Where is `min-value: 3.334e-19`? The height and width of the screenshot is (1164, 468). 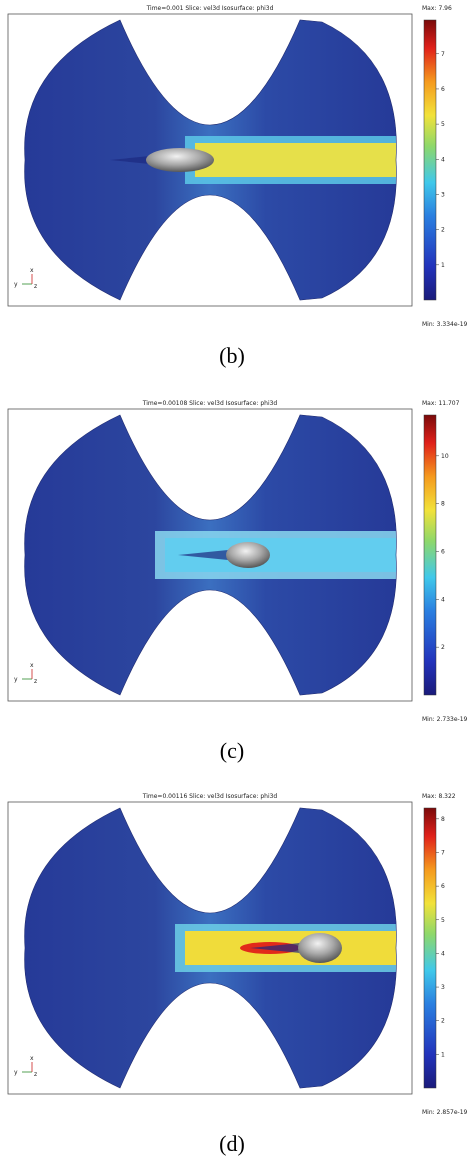
min-value: 3.334e-19 is located at coordinates (452, 324).